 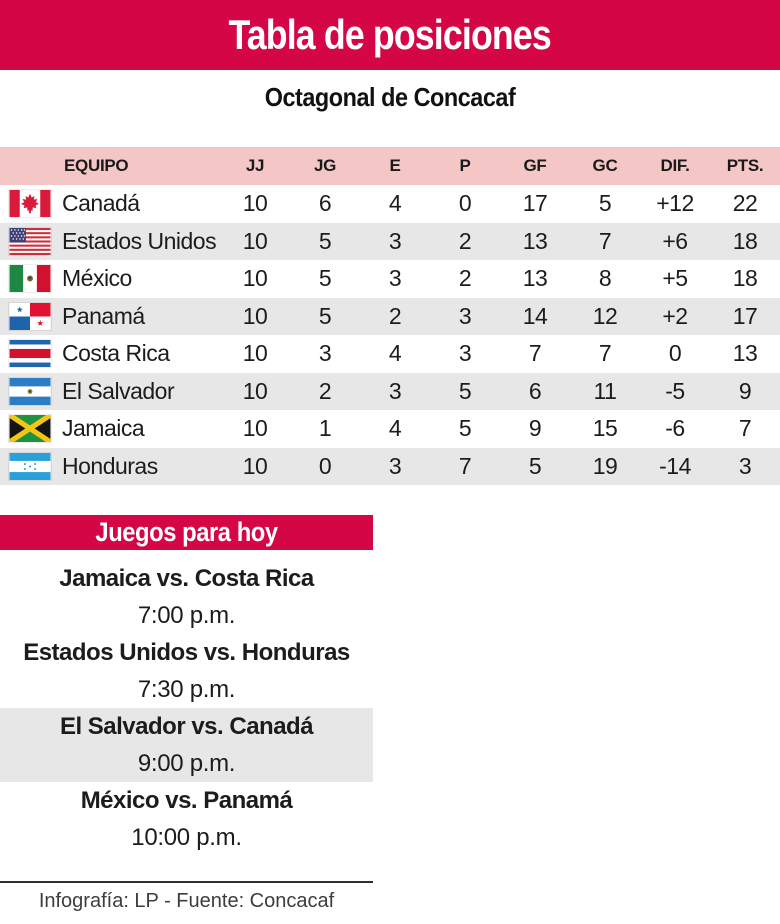 I want to click on stat-jg: 1, so click(x=325, y=428).